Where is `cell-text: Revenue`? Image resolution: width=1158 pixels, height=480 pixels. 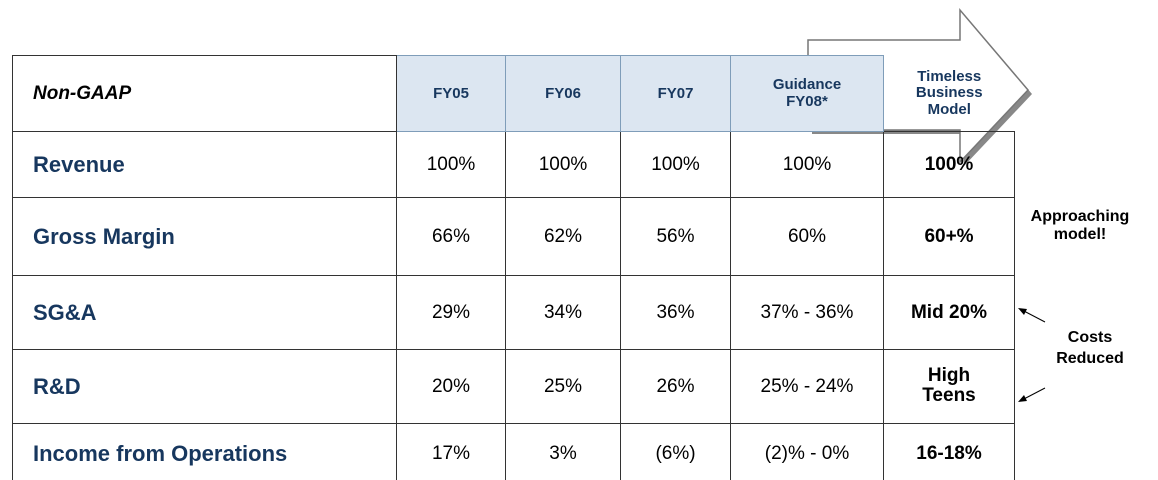
cell-text: Revenue is located at coordinates (79, 164).